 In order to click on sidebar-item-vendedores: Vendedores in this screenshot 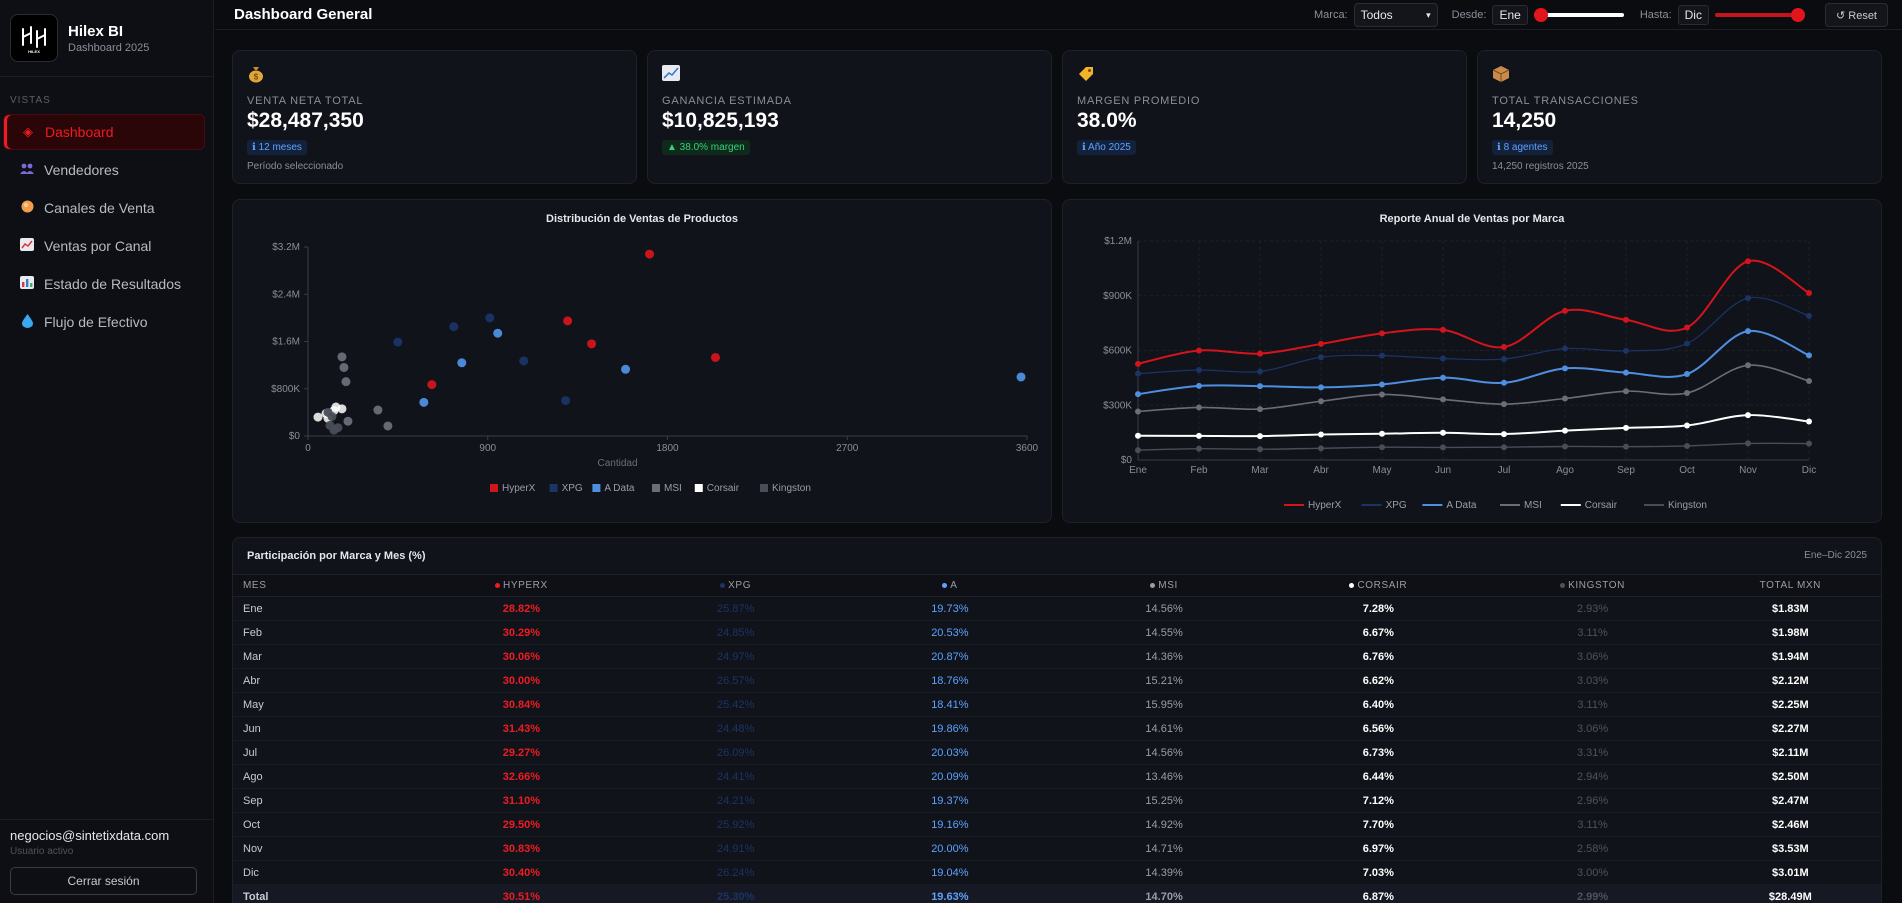, I will do `click(104, 170)`.